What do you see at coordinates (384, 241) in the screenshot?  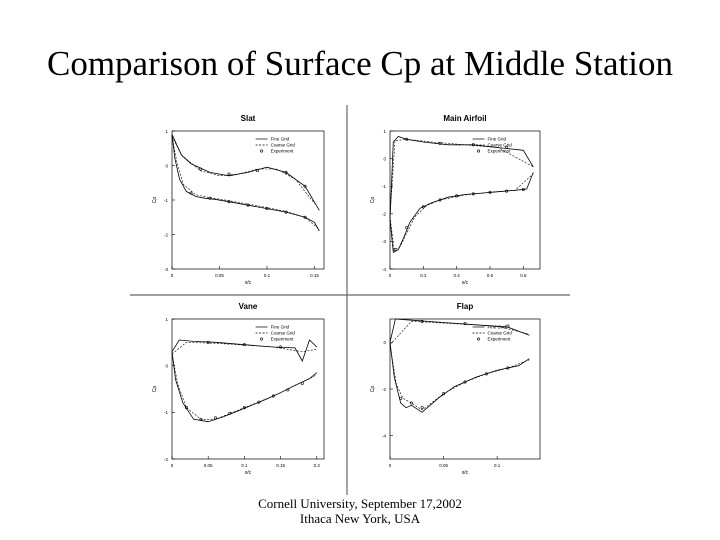 I see `main-y-tick-label: -3` at bounding box center [384, 241].